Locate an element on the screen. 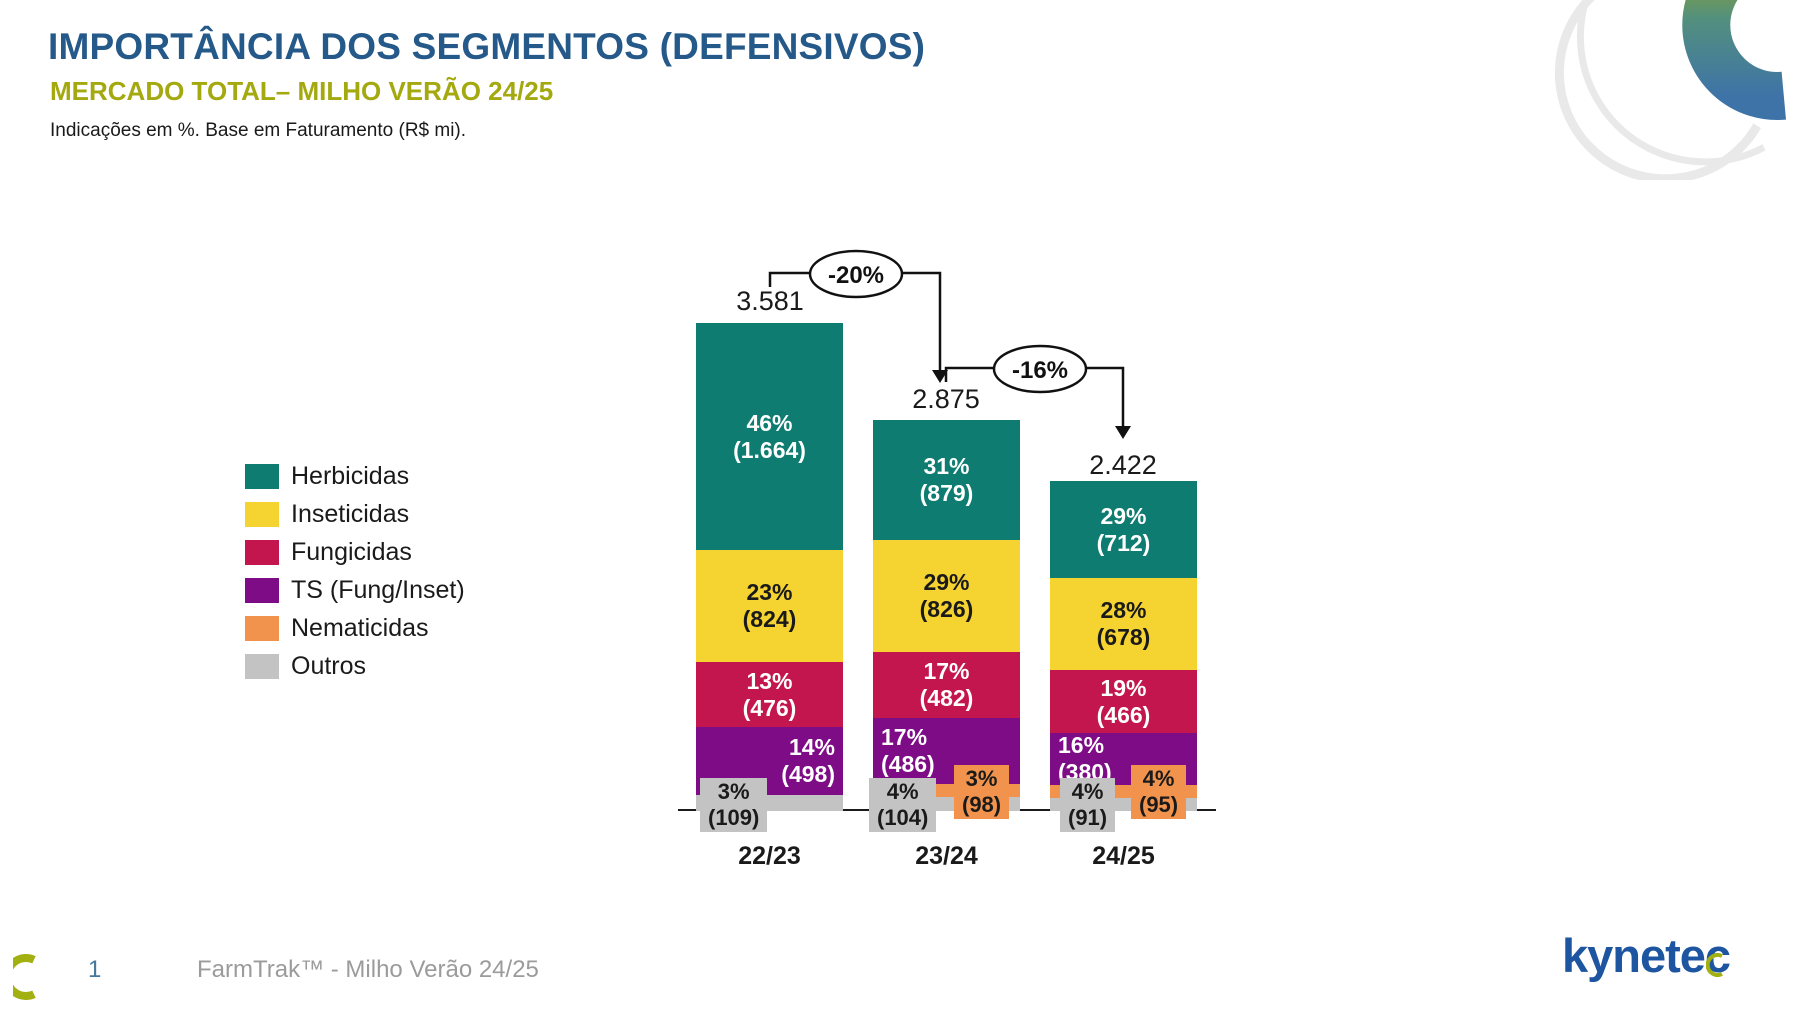 The height and width of the screenshot is (1012, 1800). bar-total-24-25: 2.422 is located at coordinates (1123, 465).